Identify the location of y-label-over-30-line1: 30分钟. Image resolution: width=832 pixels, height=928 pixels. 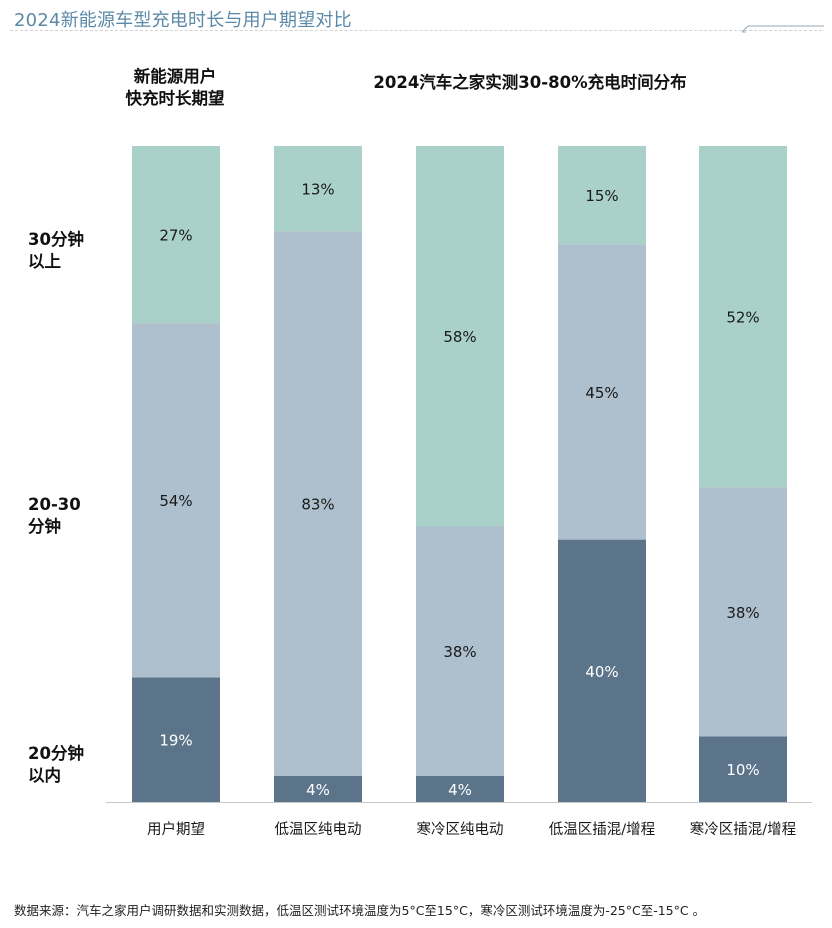
(56, 239).